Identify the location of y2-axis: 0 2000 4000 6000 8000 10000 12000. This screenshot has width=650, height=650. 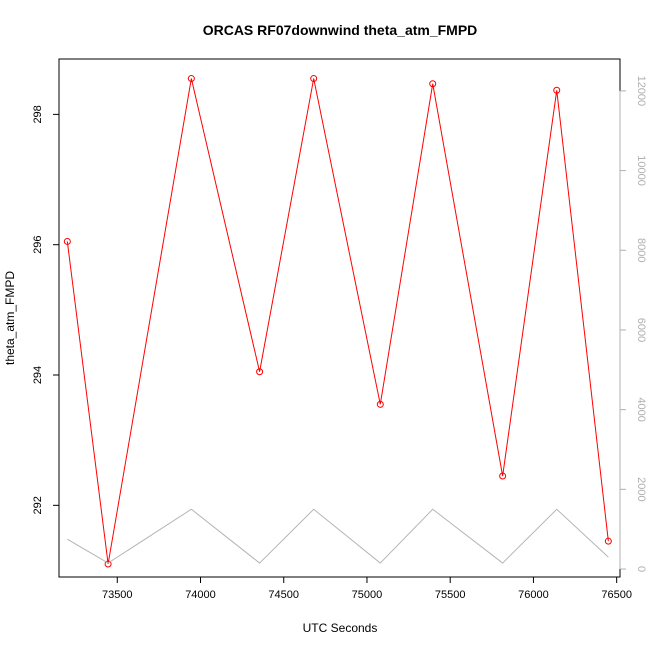
(633, 324).